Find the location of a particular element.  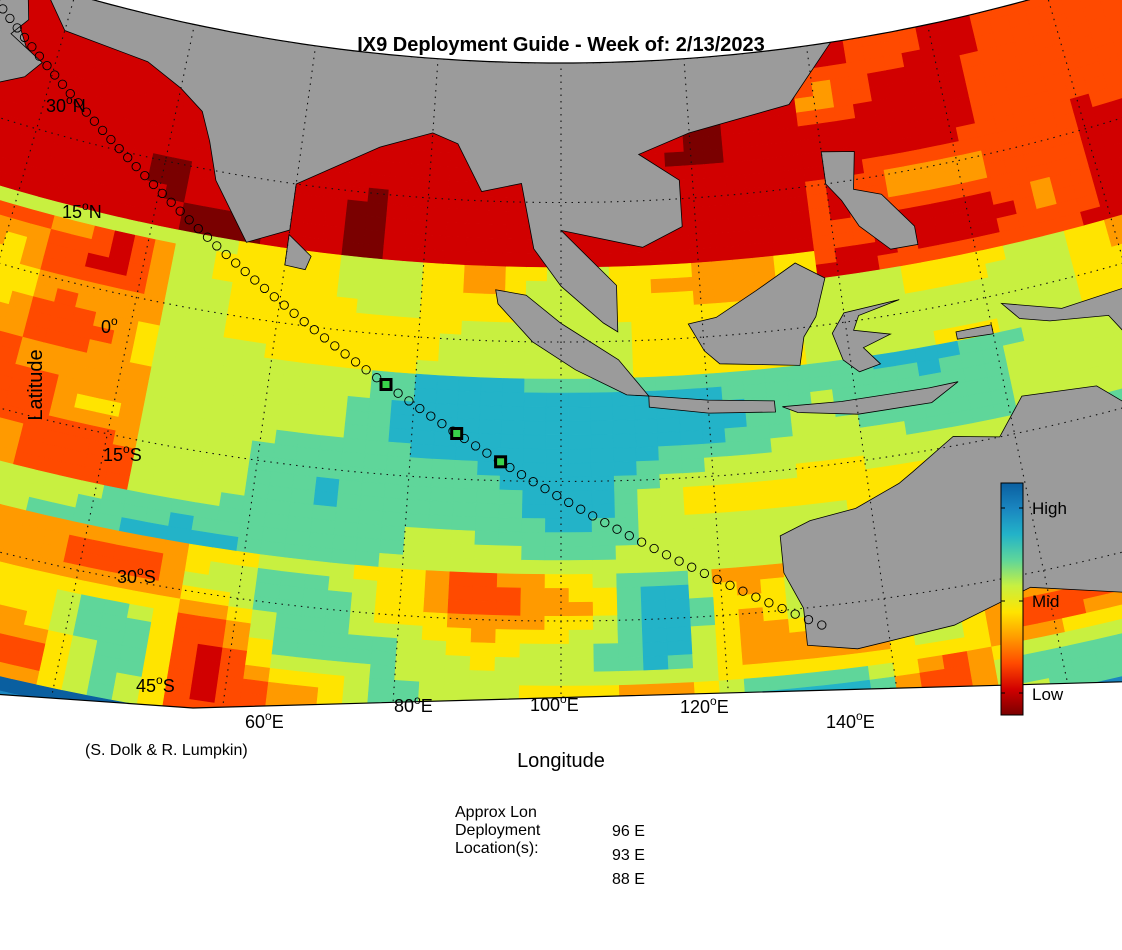

deployment-locations: 96 E 93 E 88 E is located at coordinates (628, 859).